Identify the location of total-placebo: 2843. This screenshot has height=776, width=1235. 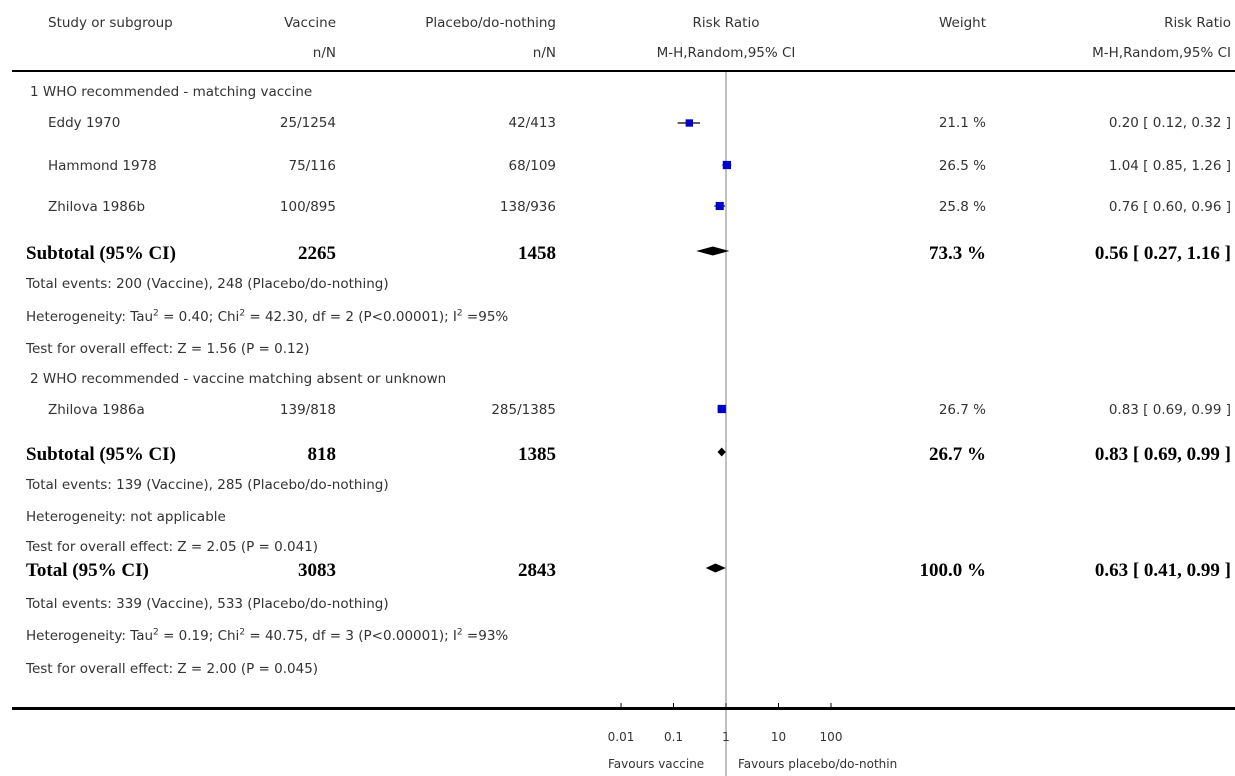
(537, 570).